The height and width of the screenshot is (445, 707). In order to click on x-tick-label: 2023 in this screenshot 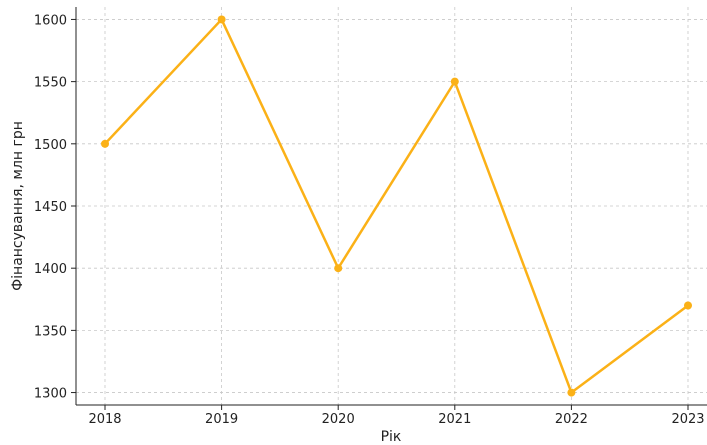, I will do `click(687, 419)`.